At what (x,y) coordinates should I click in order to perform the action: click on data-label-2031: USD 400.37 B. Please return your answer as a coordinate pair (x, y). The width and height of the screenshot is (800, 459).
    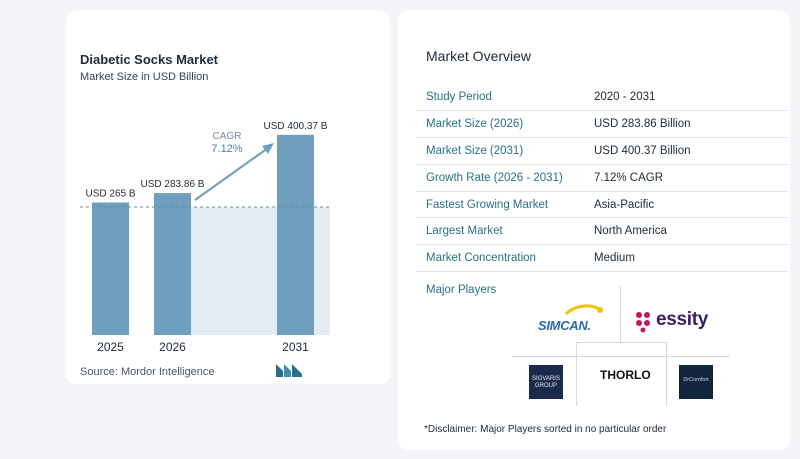
    Looking at the image, I should click on (296, 126).